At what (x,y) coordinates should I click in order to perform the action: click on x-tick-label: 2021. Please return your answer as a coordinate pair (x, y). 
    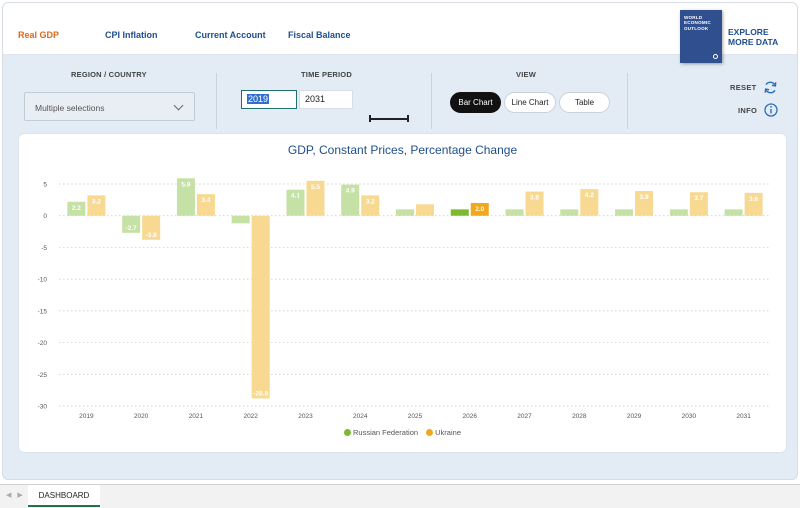
    Looking at the image, I should click on (196, 416).